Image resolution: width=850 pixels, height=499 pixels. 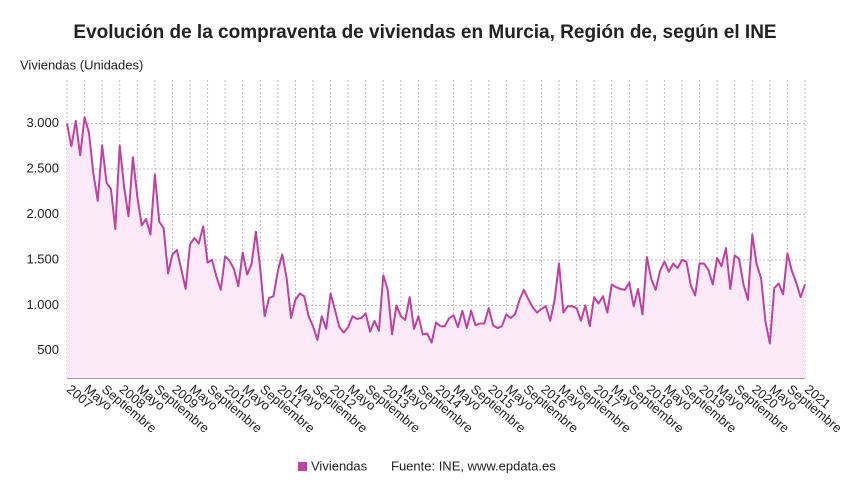 I want to click on legend-swatch, so click(x=302, y=466).